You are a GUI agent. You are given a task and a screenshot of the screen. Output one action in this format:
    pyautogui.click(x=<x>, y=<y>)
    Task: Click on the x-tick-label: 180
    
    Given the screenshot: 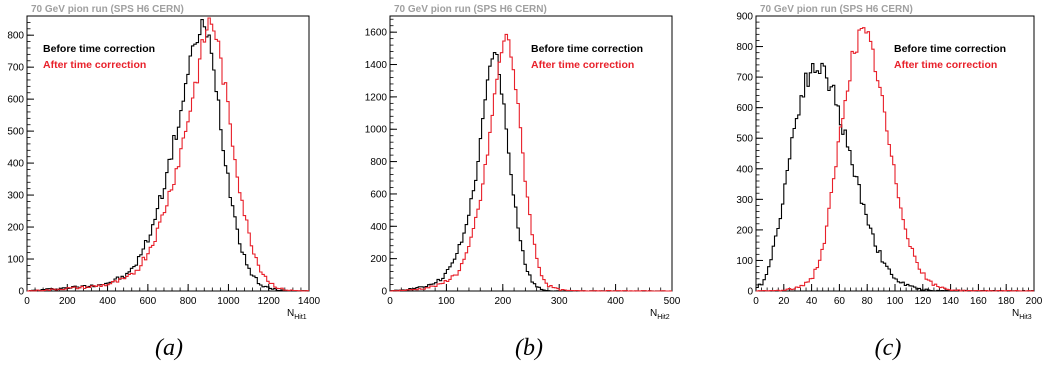 What is the action you would take?
    pyautogui.click(x=1006, y=301)
    